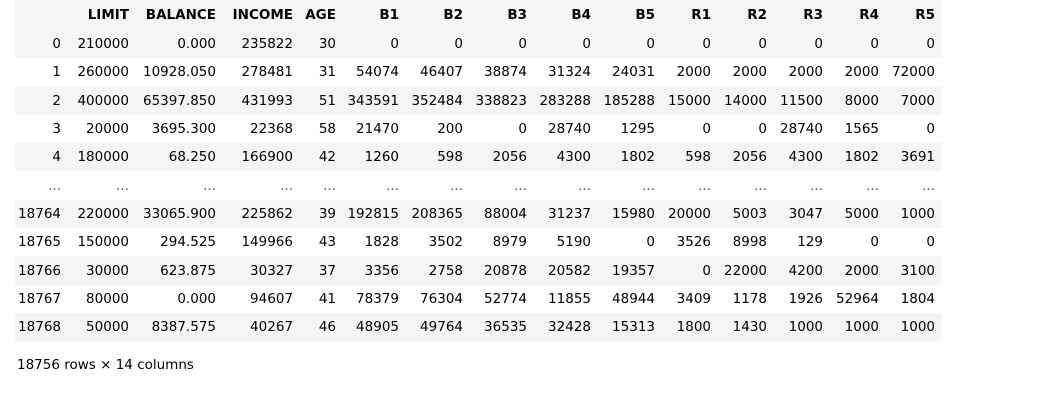 This screenshot has height=403, width=1051. I want to click on table-cell: 208365, so click(437, 213).